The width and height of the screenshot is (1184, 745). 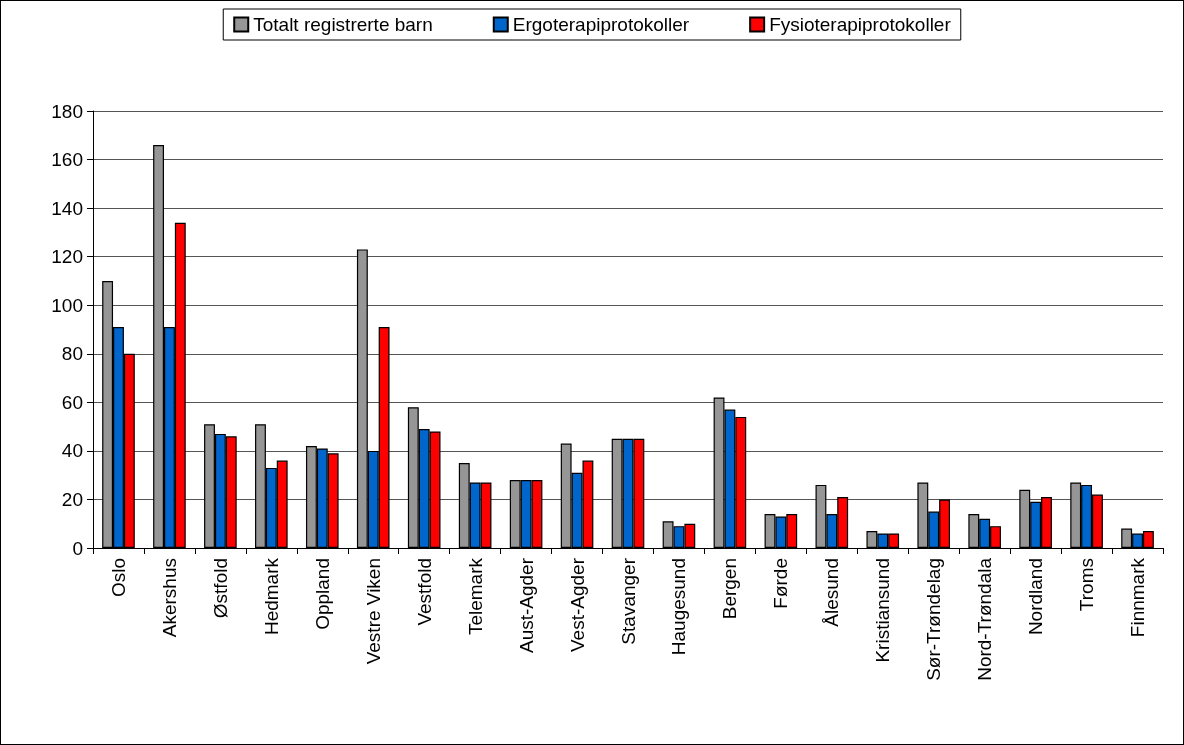 What do you see at coordinates (934, 619) in the screenshot?
I see `x-tick-label: Sør-Trøndelag` at bounding box center [934, 619].